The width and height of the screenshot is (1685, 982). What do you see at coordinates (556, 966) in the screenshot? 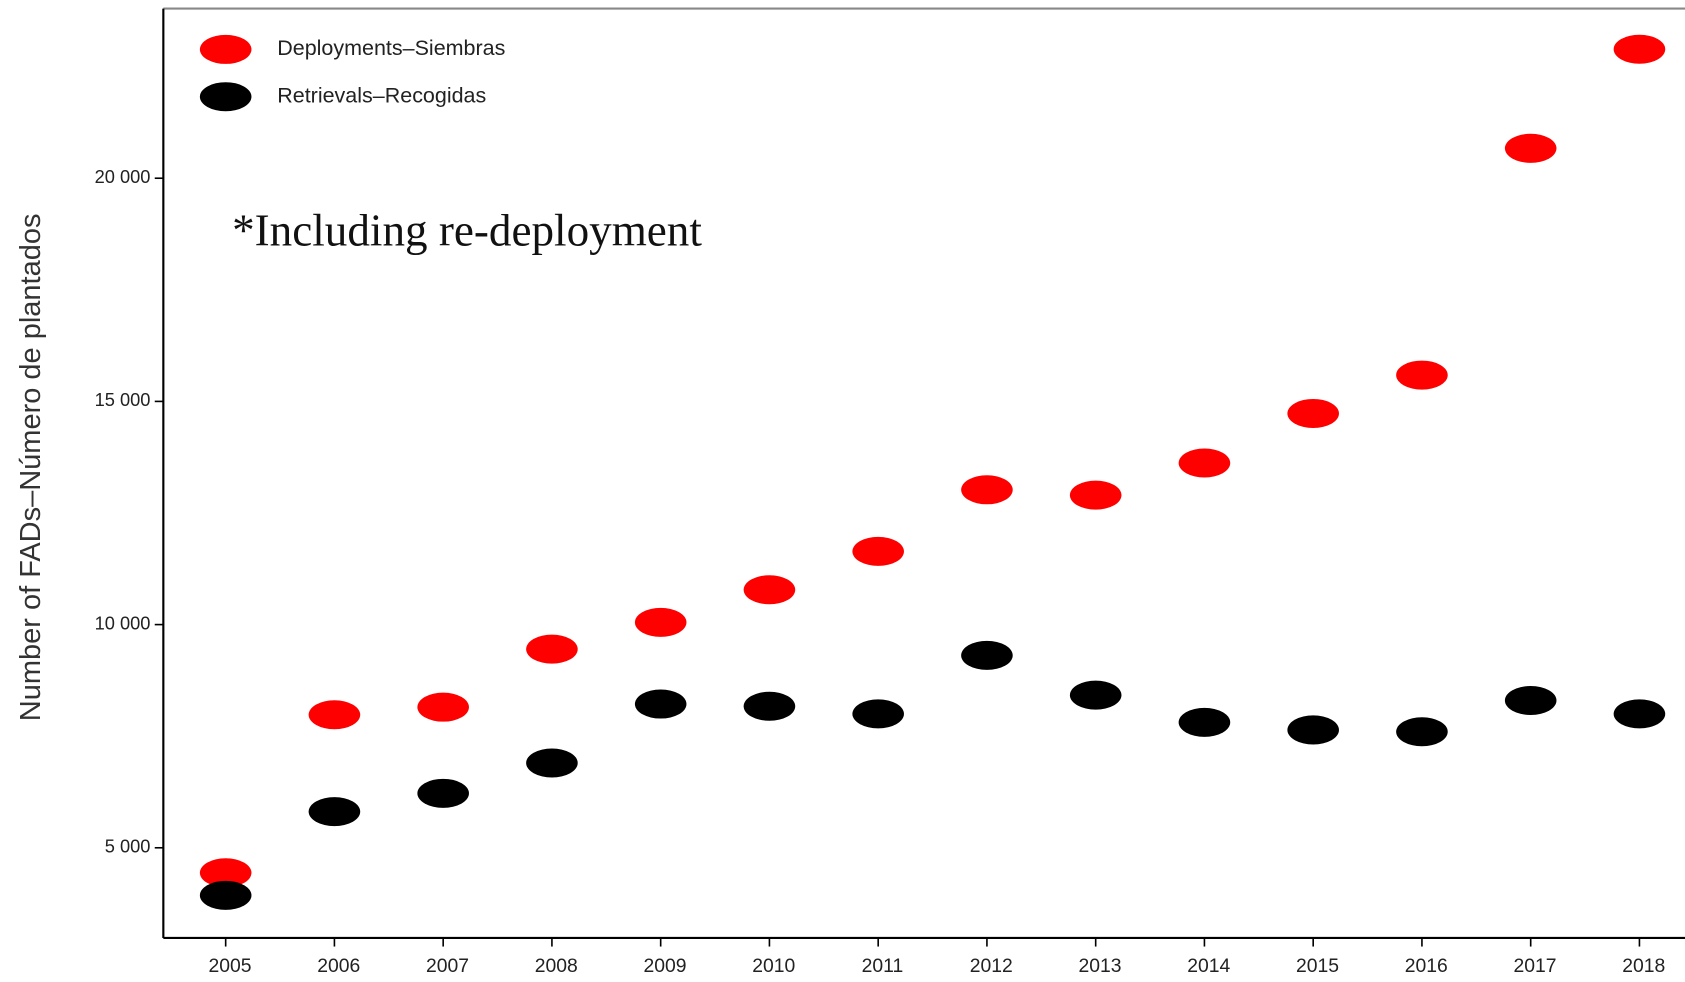
I see `x-tick-label: 2008` at bounding box center [556, 966].